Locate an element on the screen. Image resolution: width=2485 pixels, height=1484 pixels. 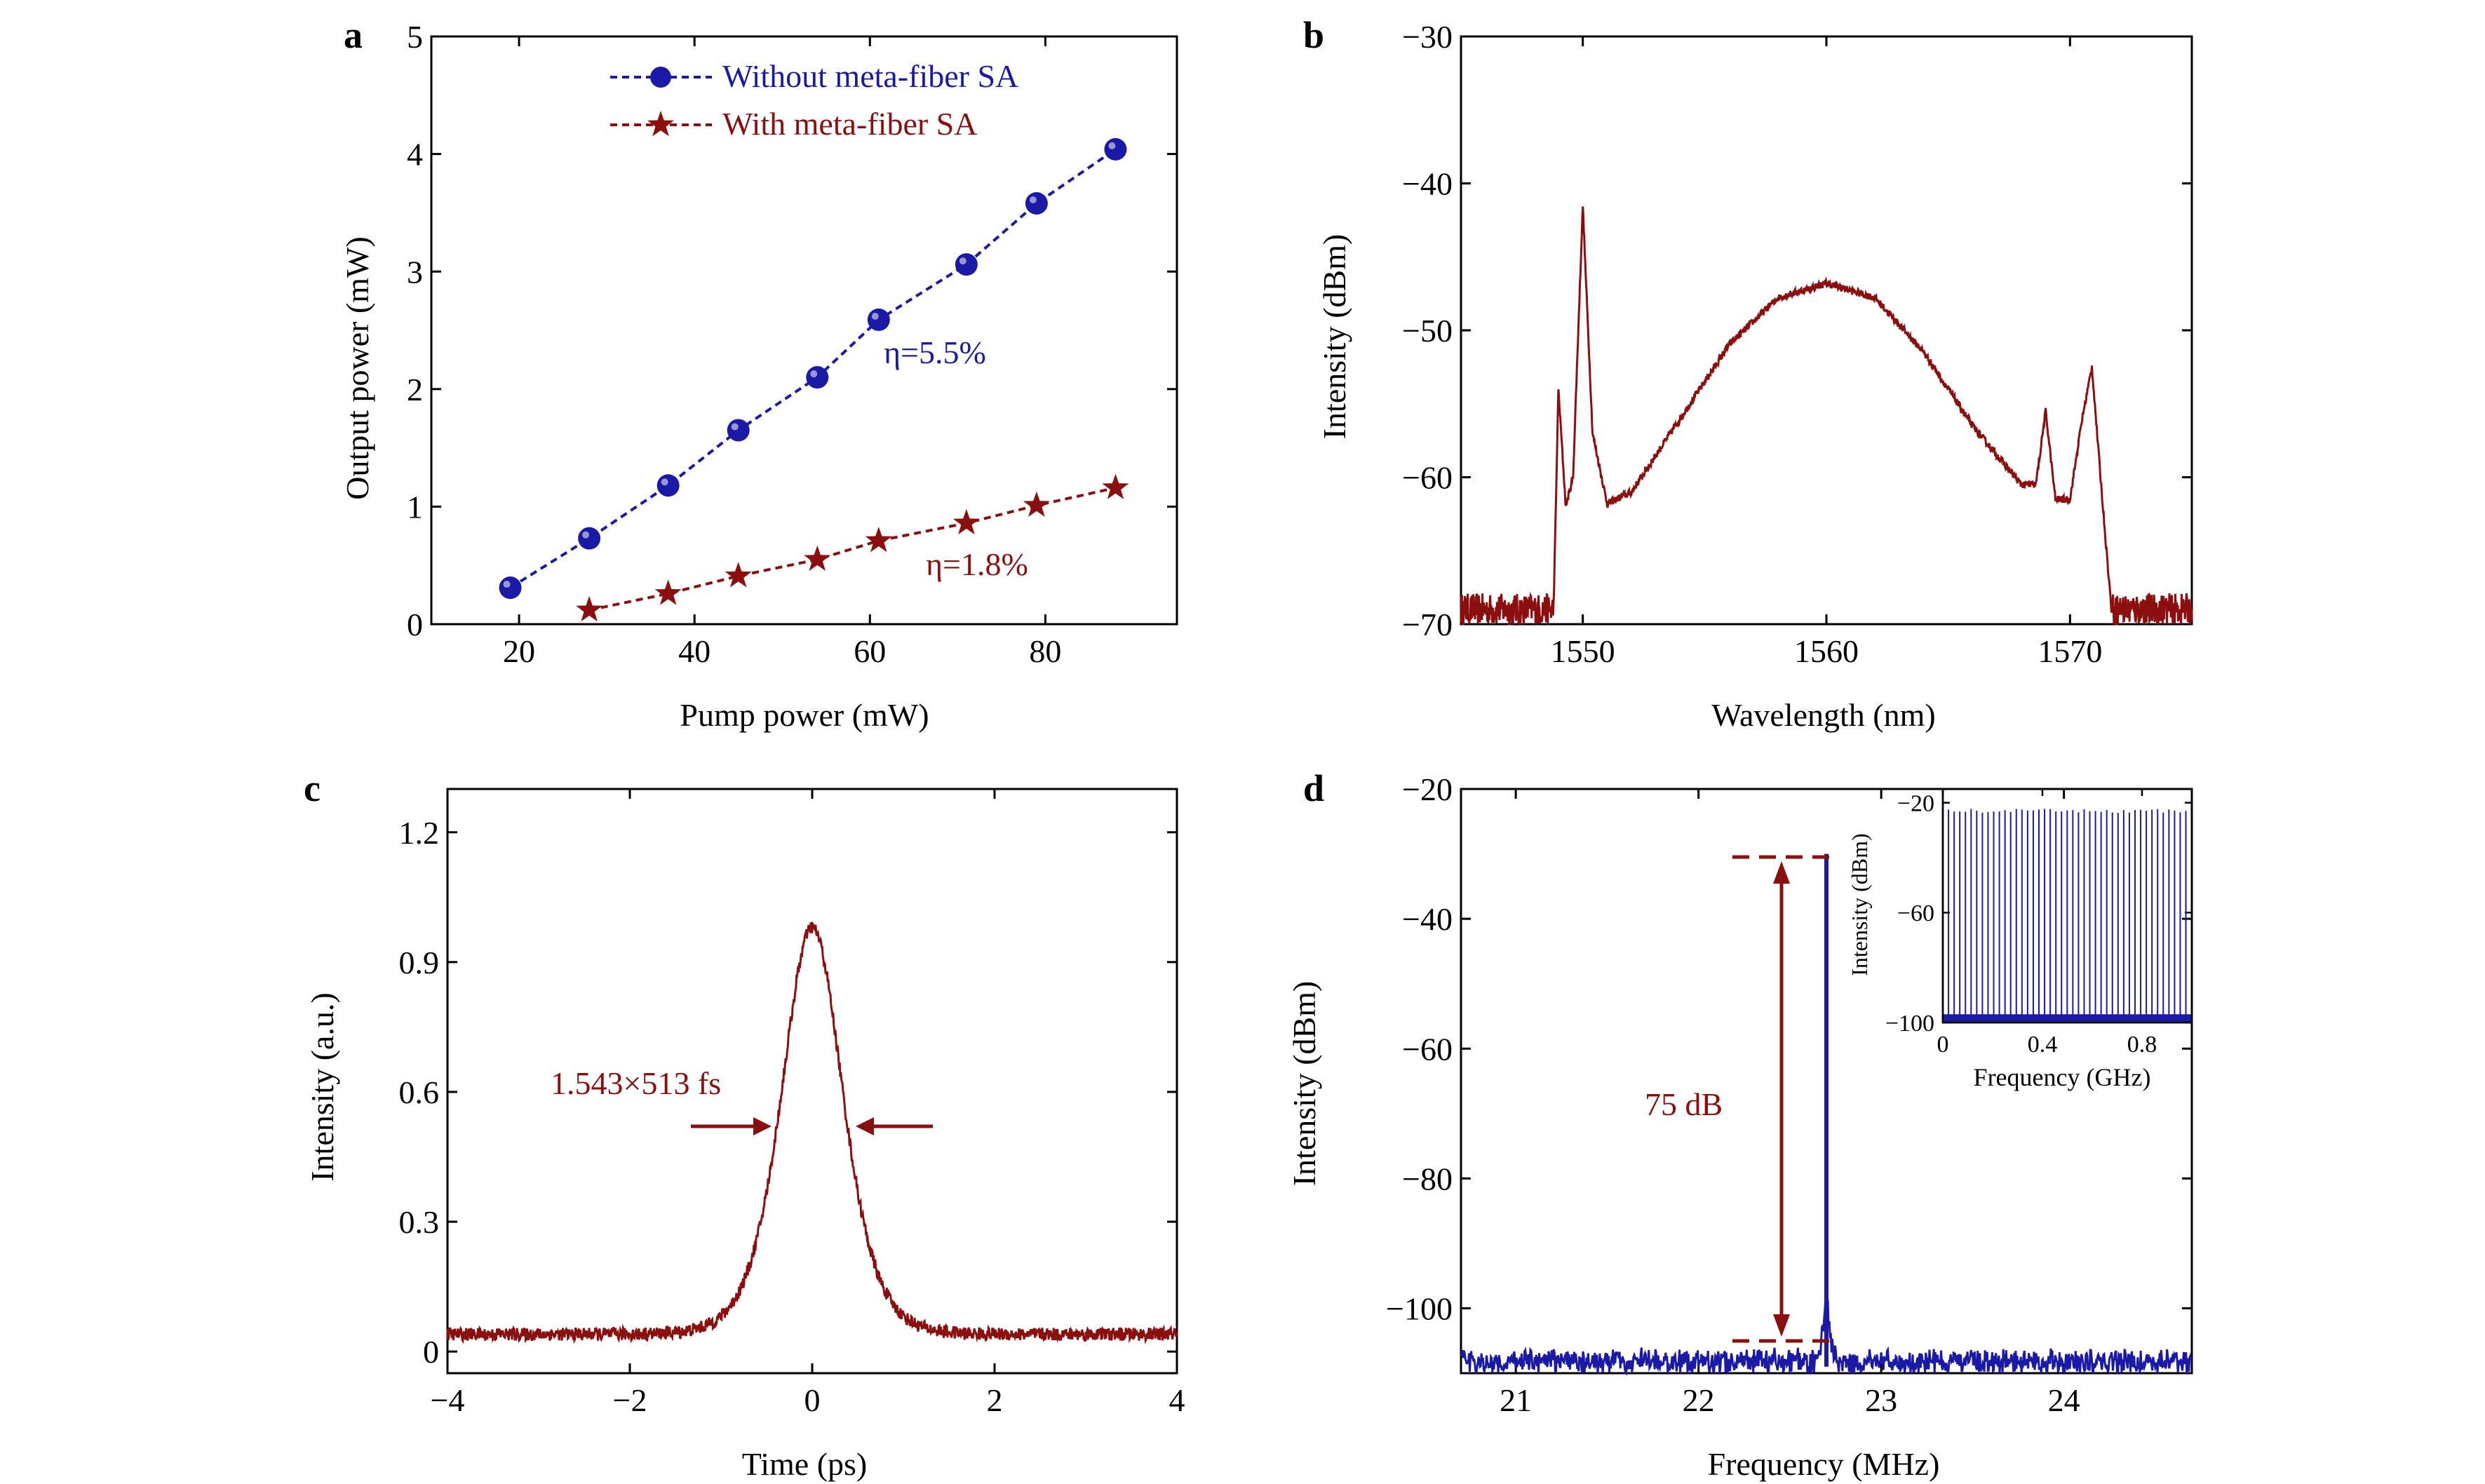
panel-label-c: c is located at coordinates (312, 788).